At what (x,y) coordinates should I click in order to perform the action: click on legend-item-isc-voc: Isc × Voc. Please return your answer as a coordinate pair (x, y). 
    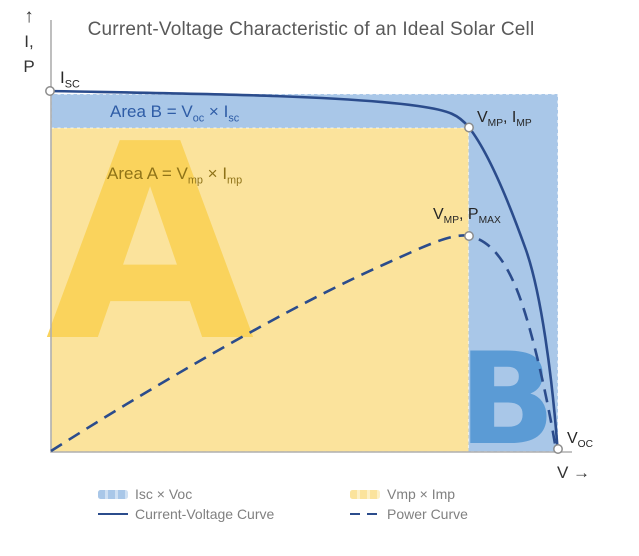
    Looking at the image, I should click on (145, 494).